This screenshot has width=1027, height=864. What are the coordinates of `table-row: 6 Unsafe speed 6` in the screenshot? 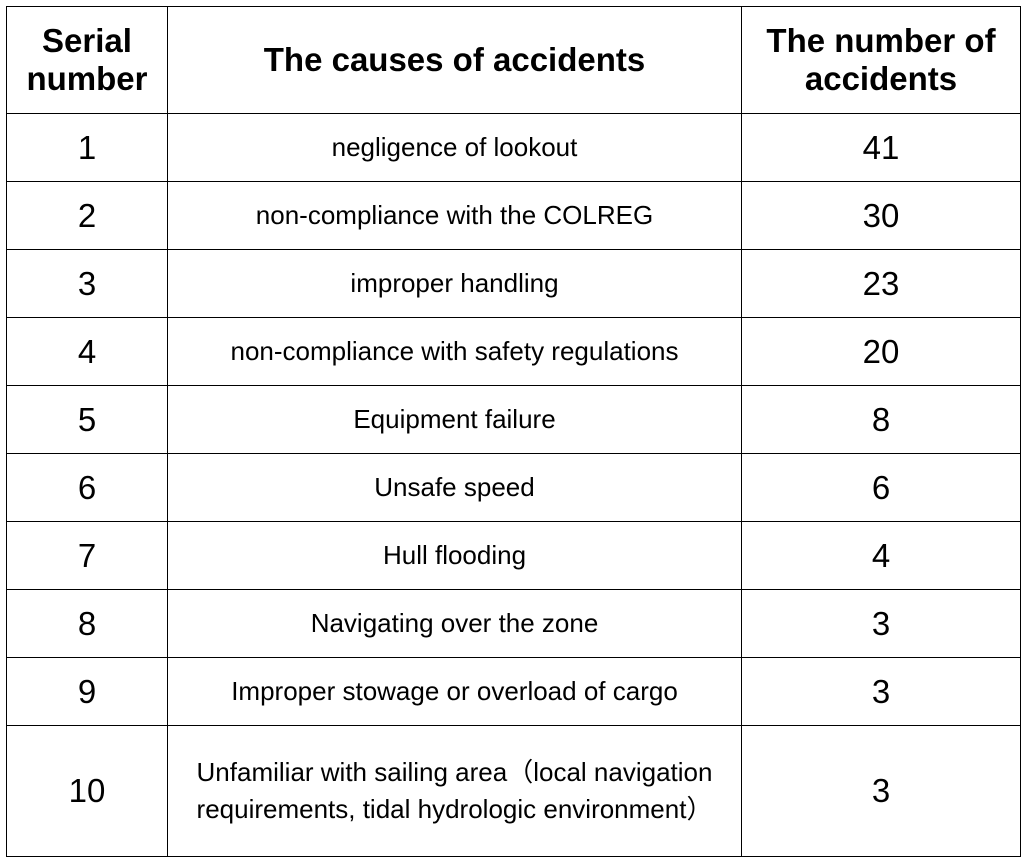 It's located at (513, 487).